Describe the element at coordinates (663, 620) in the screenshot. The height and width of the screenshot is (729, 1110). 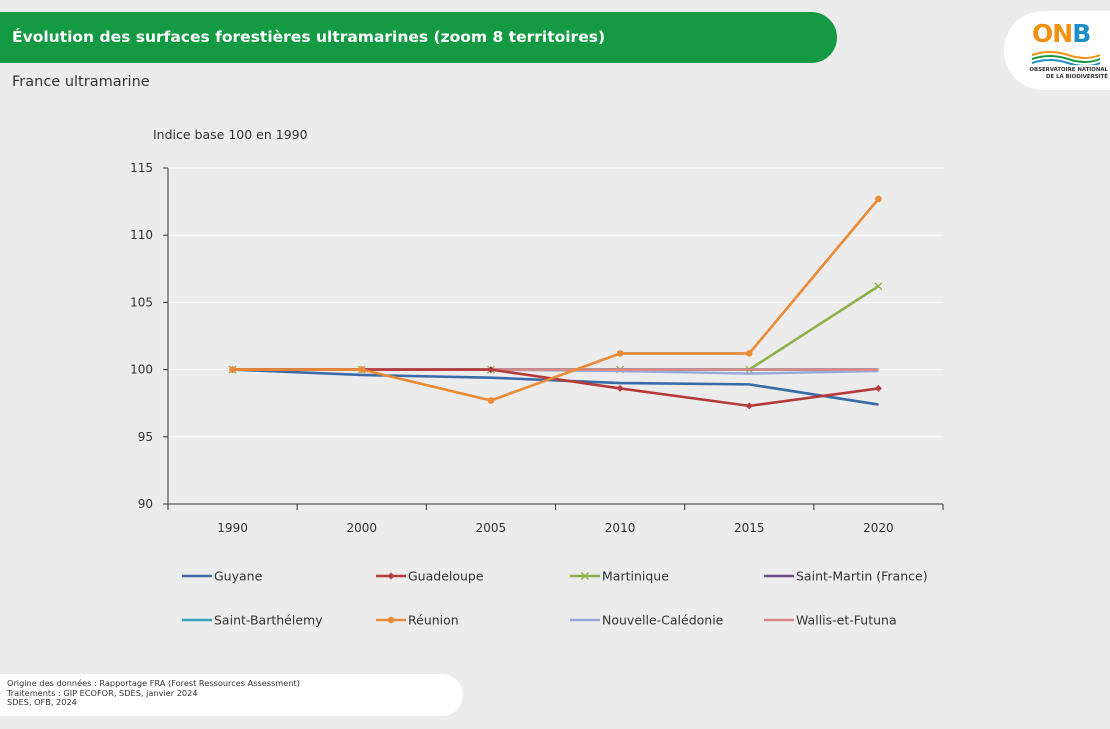
I see `legend-label-nouvelle-caledonie: Nouvelle-Calédonie` at that location.